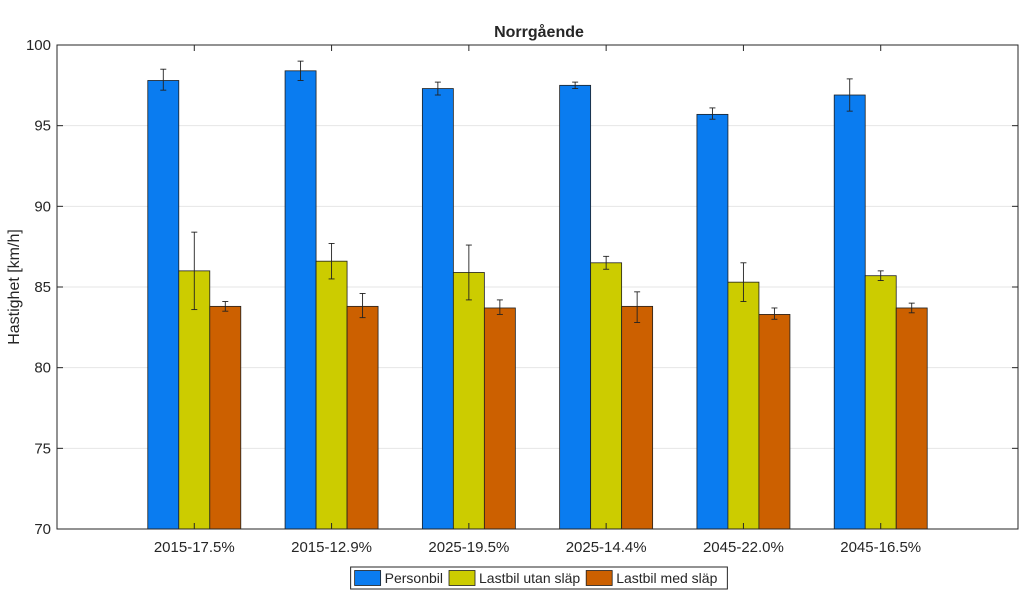 Image resolution: width=1023 pixels, height=600 pixels. I want to click on legend-box, so click(539, 578).